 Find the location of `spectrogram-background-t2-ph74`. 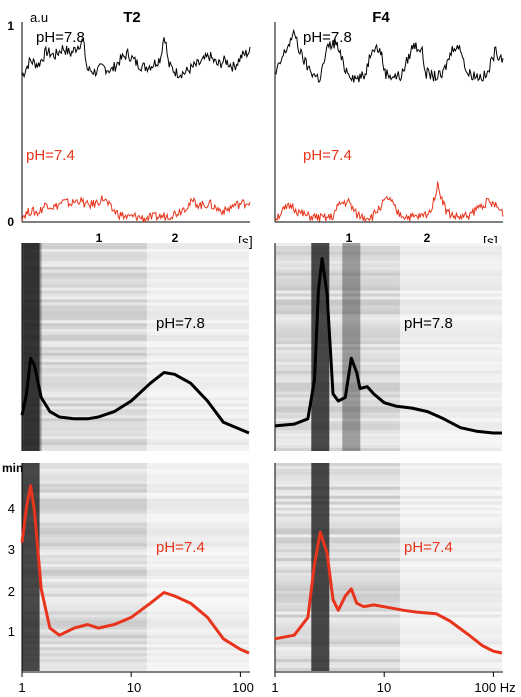

spectrogram-background-t2-ph74 is located at coordinates (135, 567).